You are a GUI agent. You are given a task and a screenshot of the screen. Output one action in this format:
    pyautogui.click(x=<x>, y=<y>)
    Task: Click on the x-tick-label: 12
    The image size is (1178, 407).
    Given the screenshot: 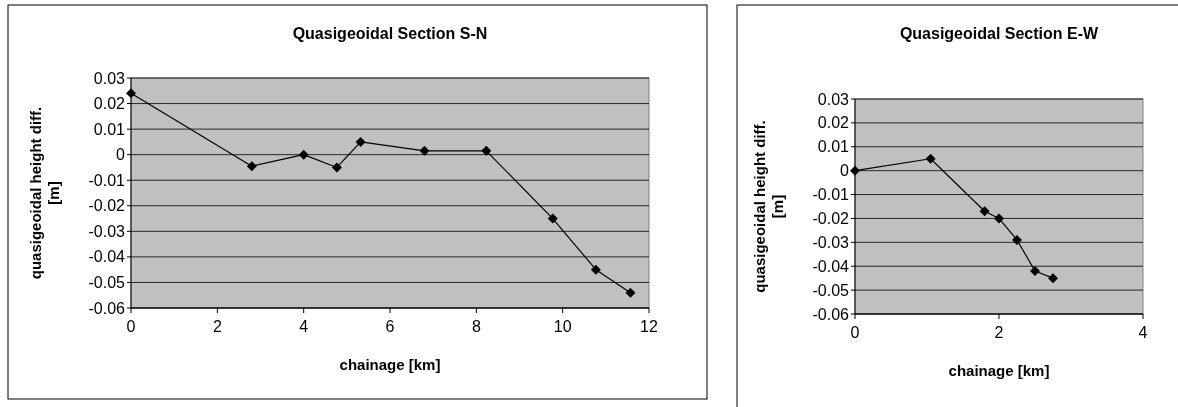 What is the action you would take?
    pyautogui.click(x=649, y=326)
    